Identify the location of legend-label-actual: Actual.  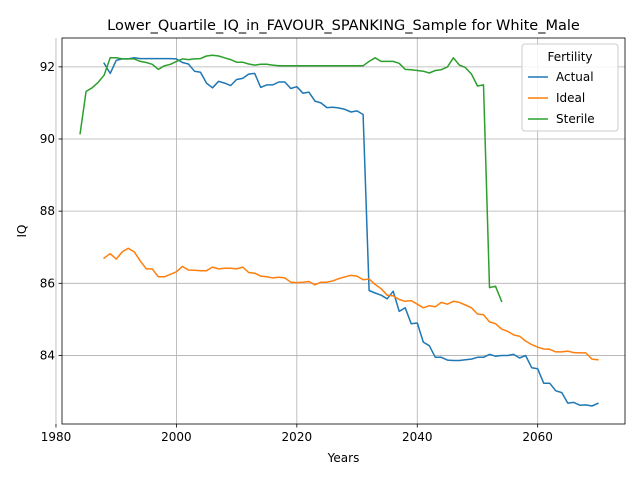
(575, 77).